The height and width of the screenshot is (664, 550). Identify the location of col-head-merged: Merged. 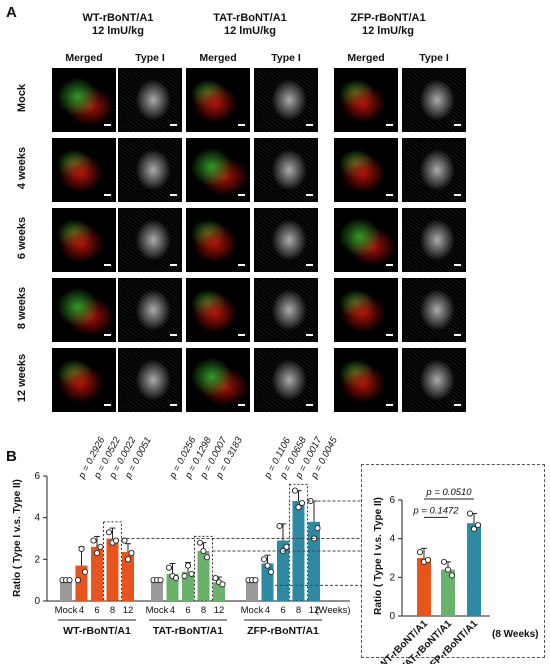
(366, 58).